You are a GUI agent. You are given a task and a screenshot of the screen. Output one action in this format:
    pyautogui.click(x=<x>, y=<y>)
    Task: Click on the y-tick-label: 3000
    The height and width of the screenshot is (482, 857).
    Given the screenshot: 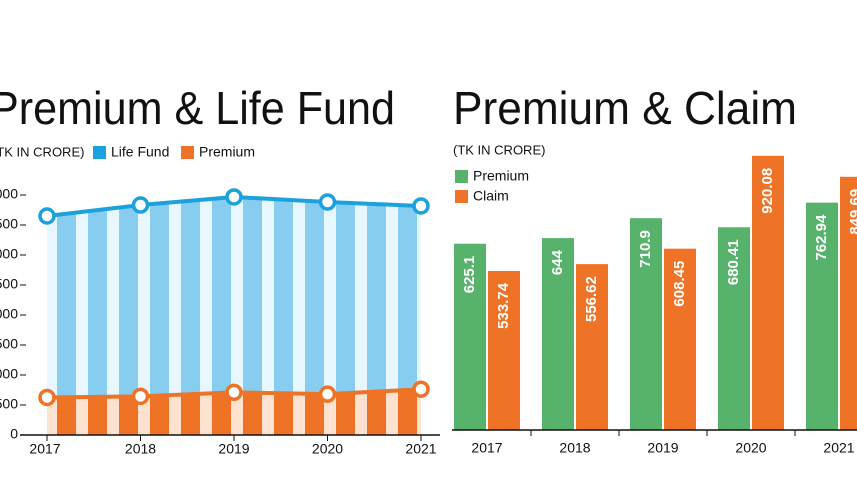 What is the action you would take?
    pyautogui.click(x=9, y=254)
    